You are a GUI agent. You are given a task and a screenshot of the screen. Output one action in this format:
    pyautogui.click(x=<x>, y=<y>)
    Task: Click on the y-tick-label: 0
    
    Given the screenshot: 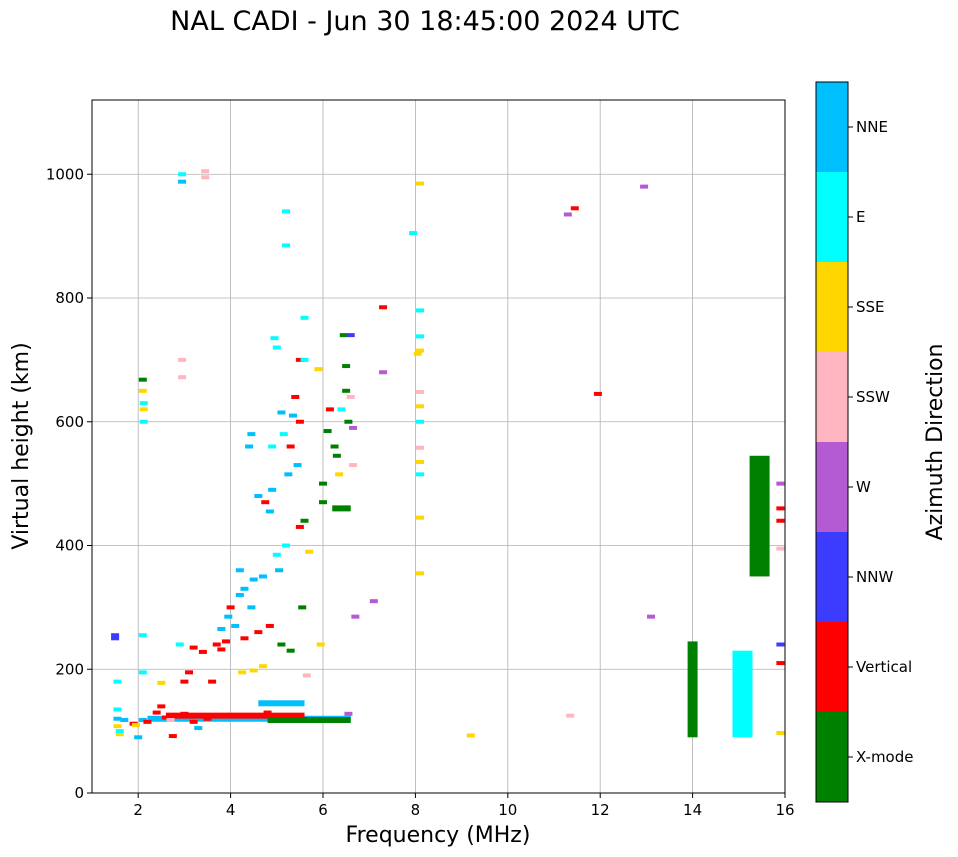 What is the action you would take?
    pyautogui.click(x=79, y=793)
    